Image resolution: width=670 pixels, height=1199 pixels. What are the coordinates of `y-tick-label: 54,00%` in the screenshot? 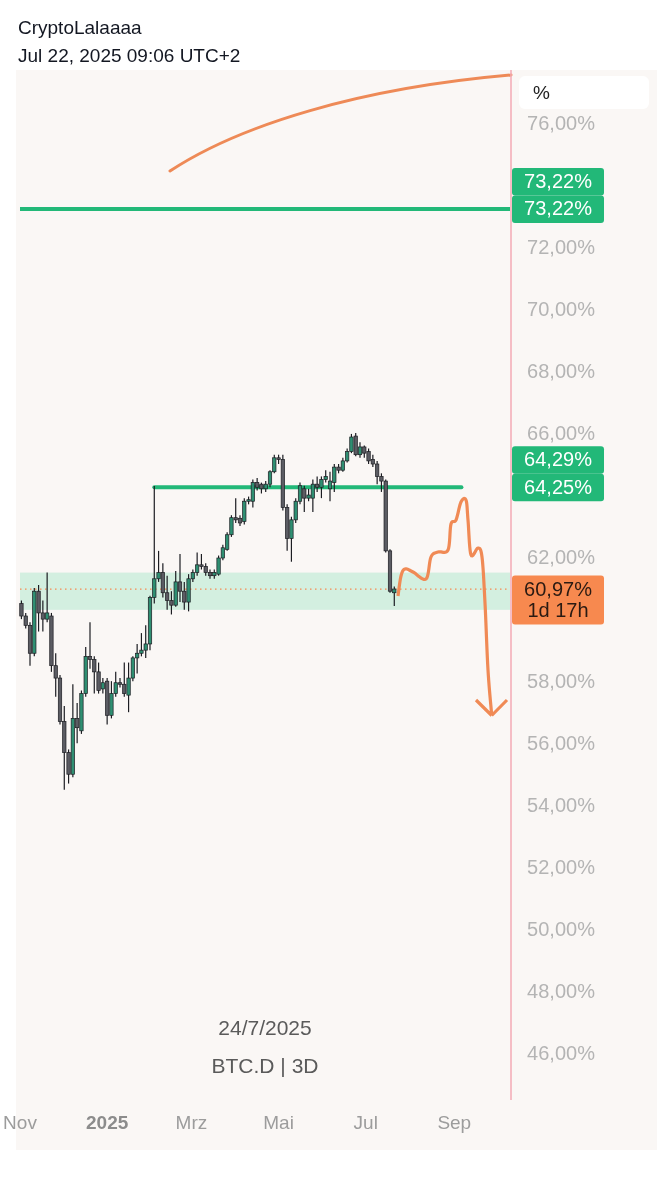 It's located at (561, 805).